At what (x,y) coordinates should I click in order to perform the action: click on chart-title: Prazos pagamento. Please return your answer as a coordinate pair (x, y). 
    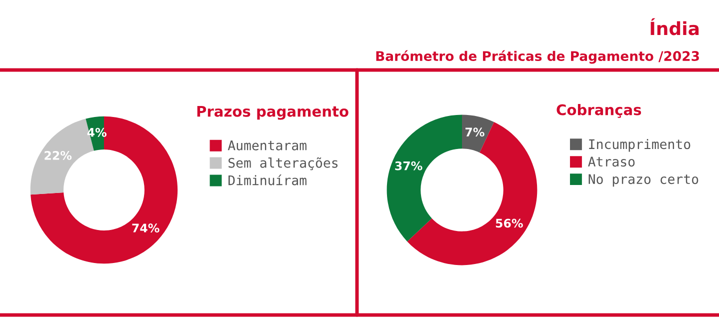
    Looking at the image, I should click on (272, 113).